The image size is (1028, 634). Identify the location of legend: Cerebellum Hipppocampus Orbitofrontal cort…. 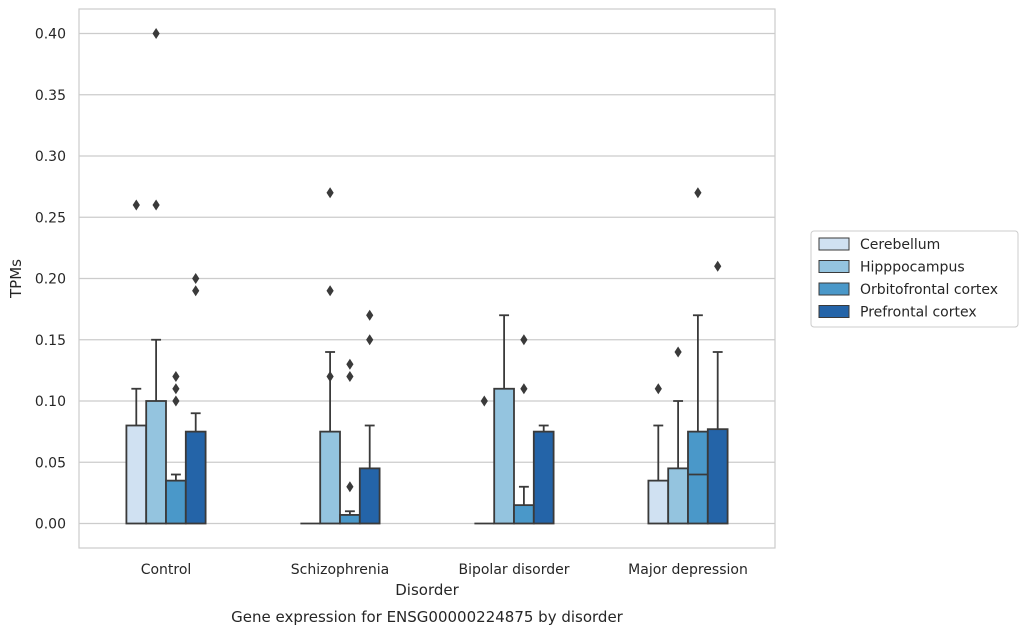
(914, 279).